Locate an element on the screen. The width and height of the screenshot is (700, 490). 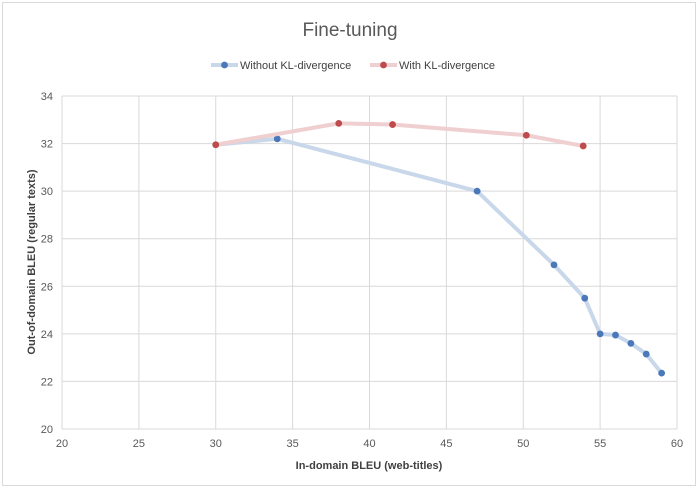
x-tick-label: 35 is located at coordinates (293, 444).